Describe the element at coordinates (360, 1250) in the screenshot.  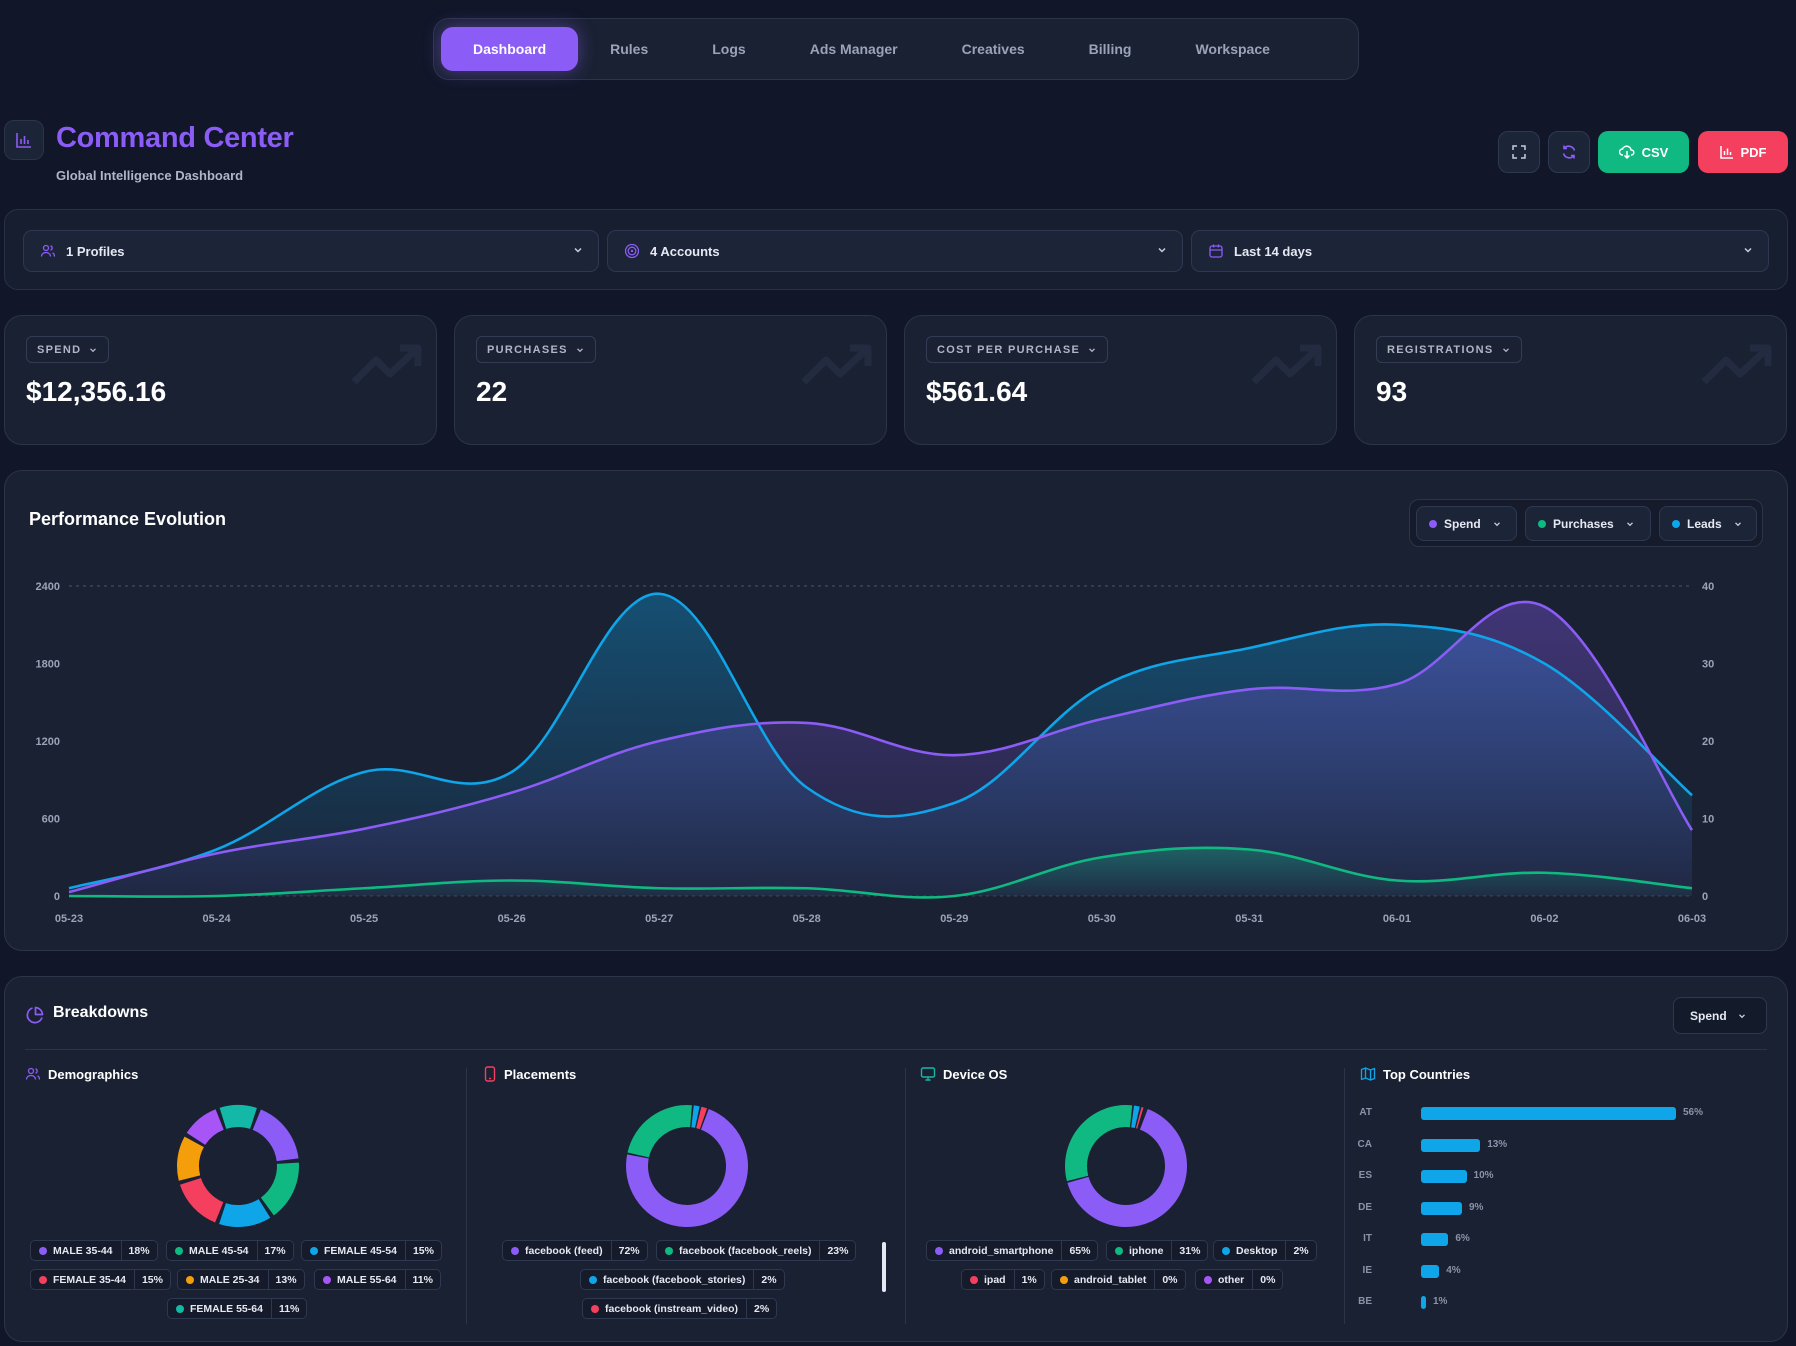
I see `legend-label: FEMALE 45-54` at that location.